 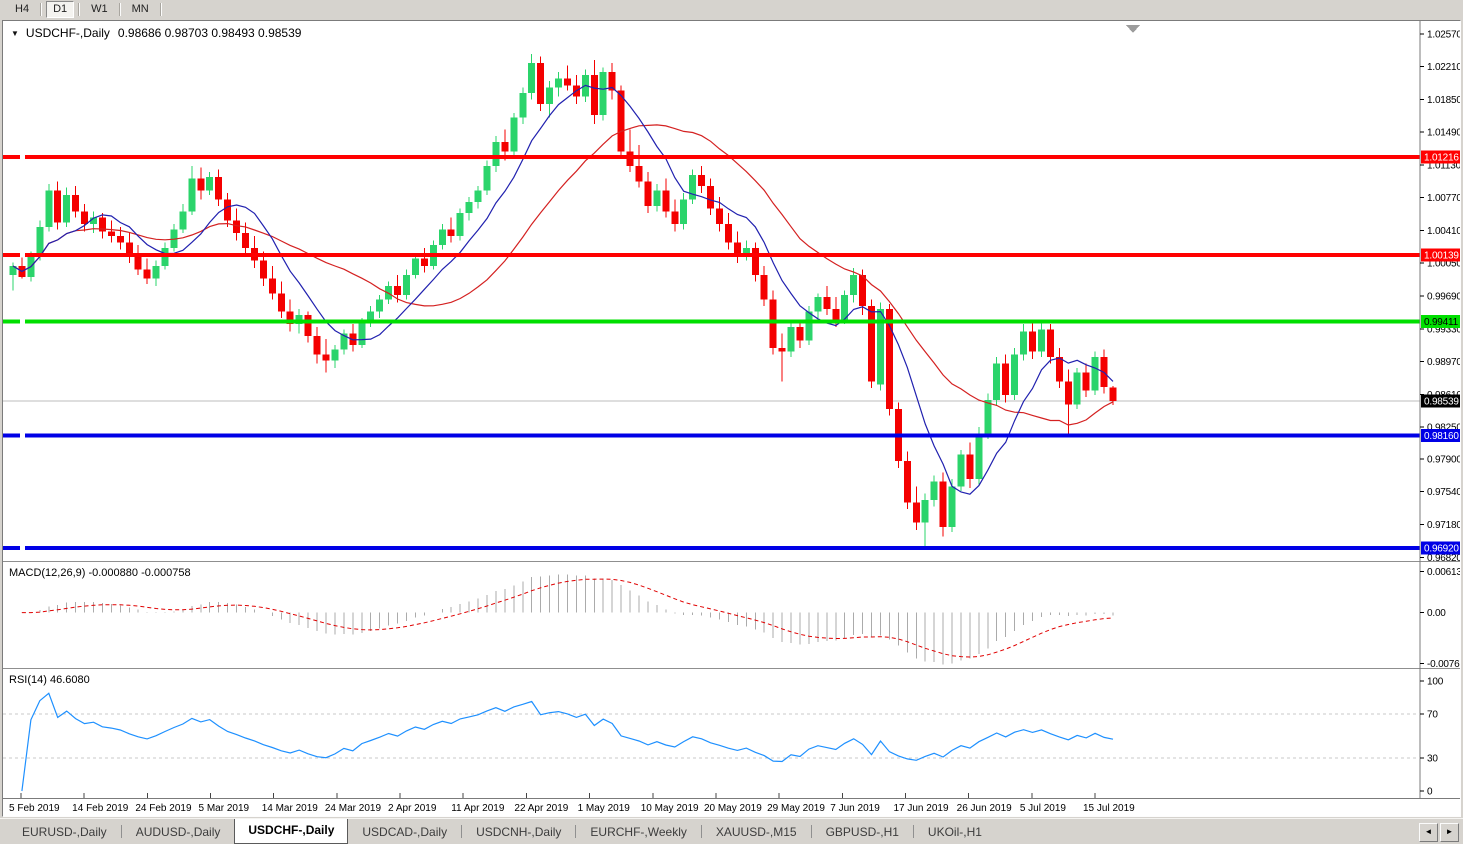 I want to click on svg-text: 0, so click(x=1430, y=792).